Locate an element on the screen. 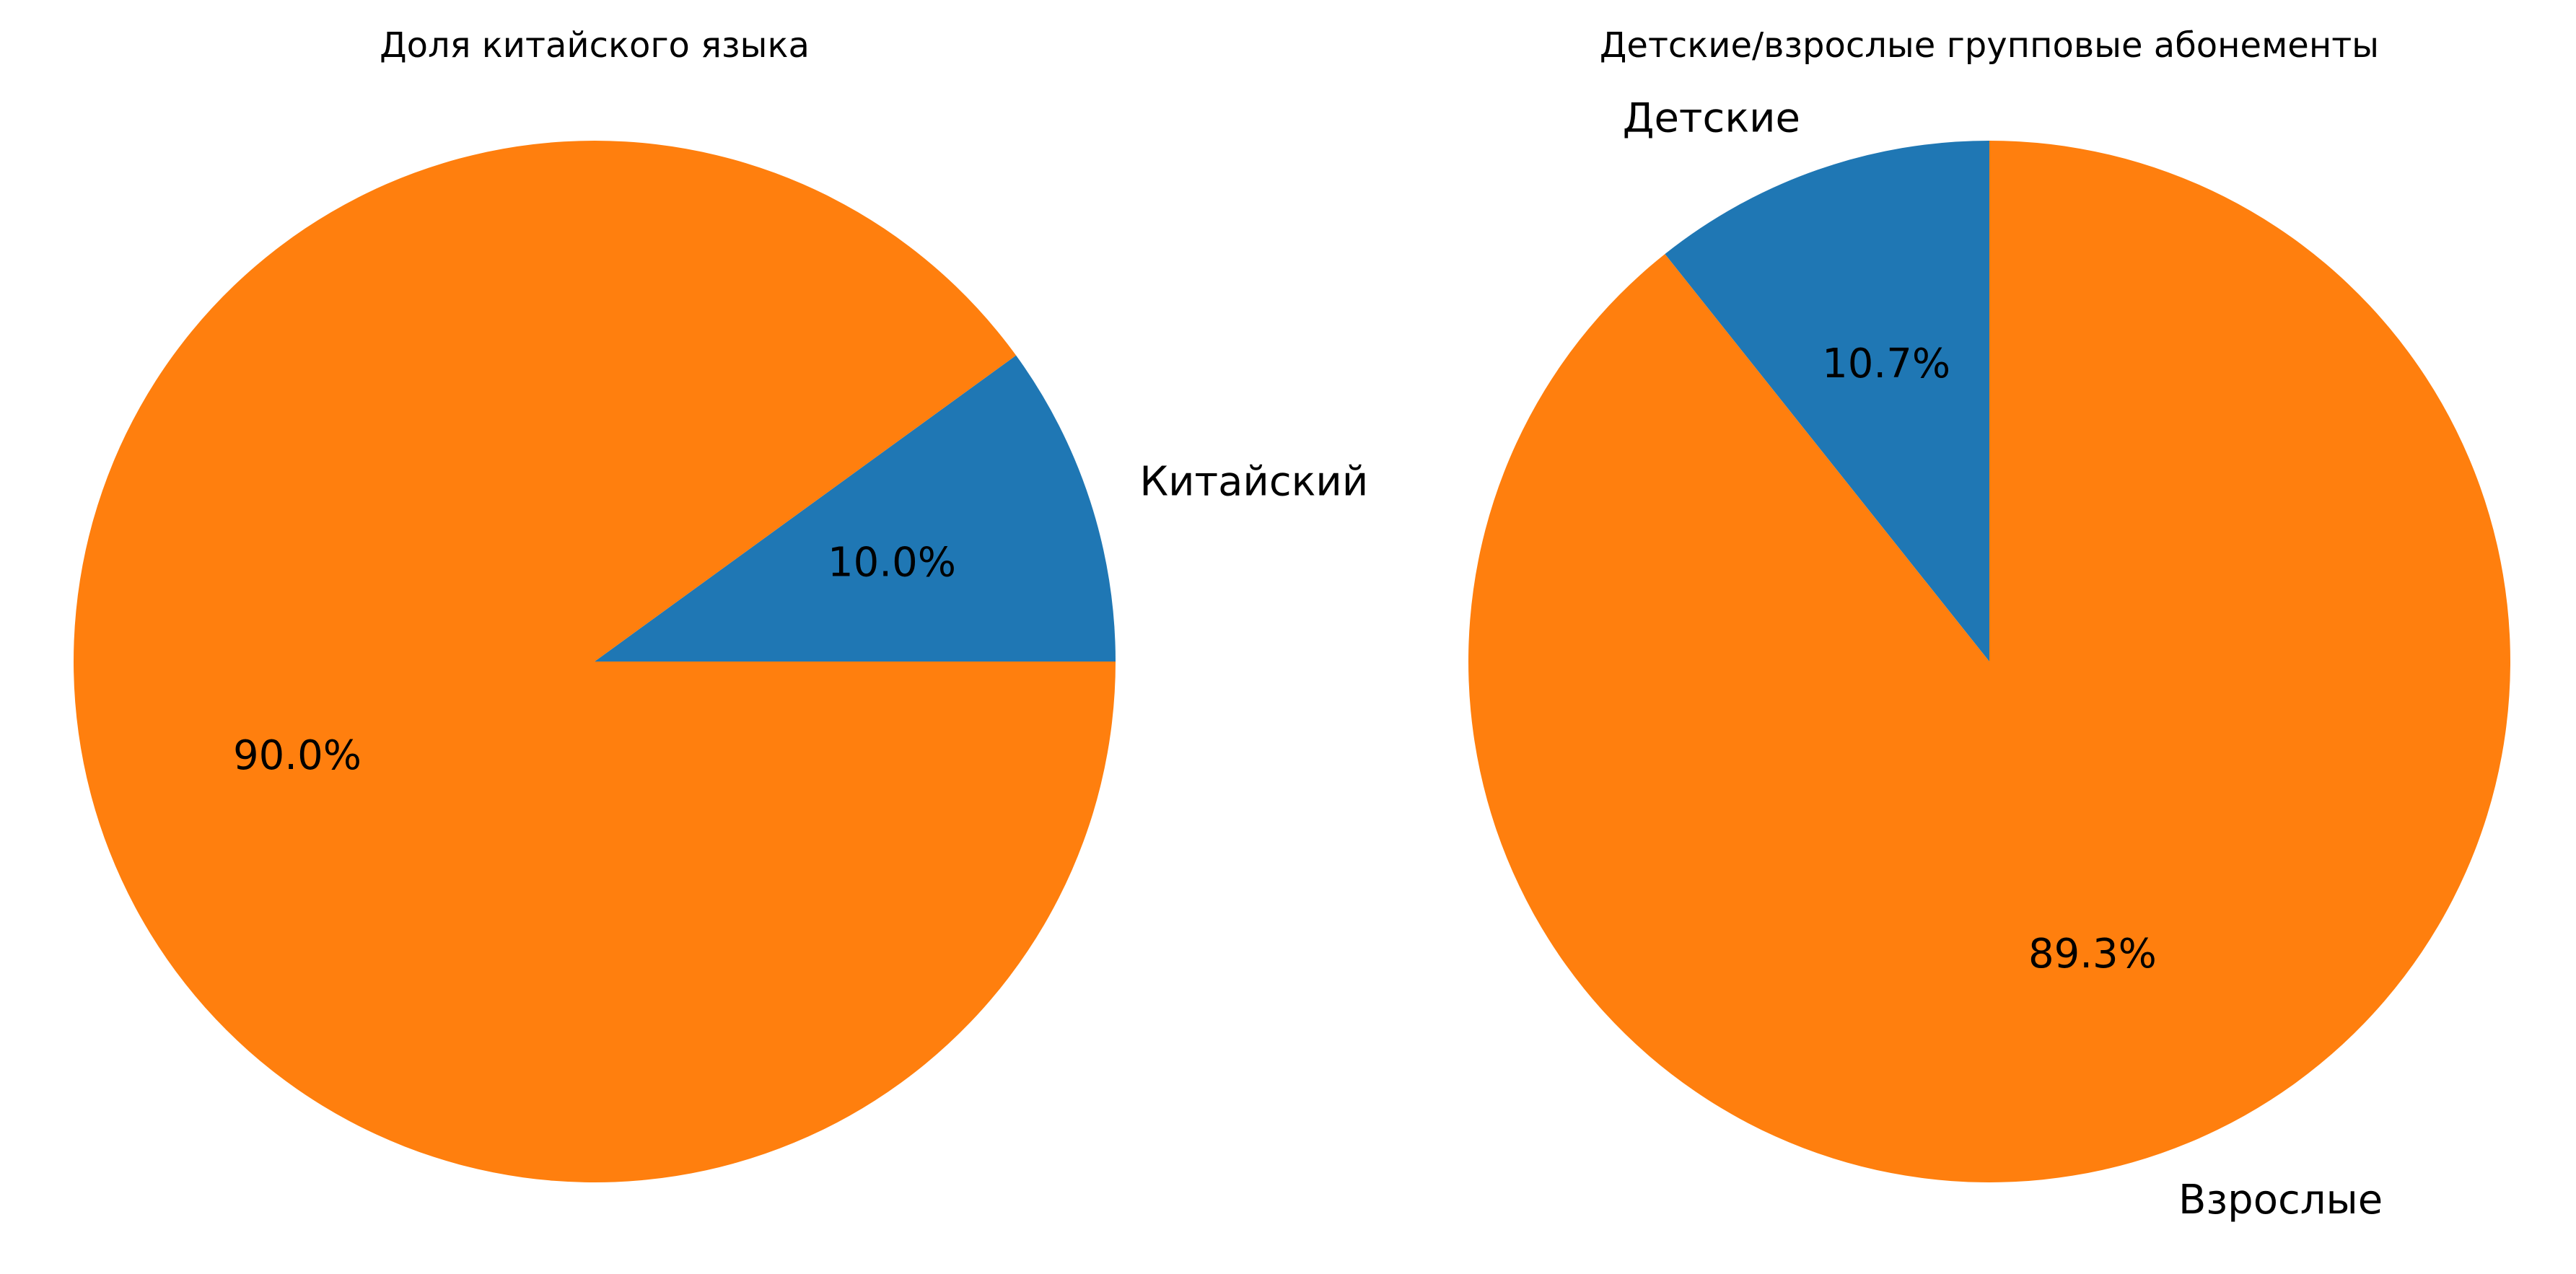 The height and width of the screenshot is (1274, 2576). slice-percent-label: 89.3% is located at coordinates (2092, 954).